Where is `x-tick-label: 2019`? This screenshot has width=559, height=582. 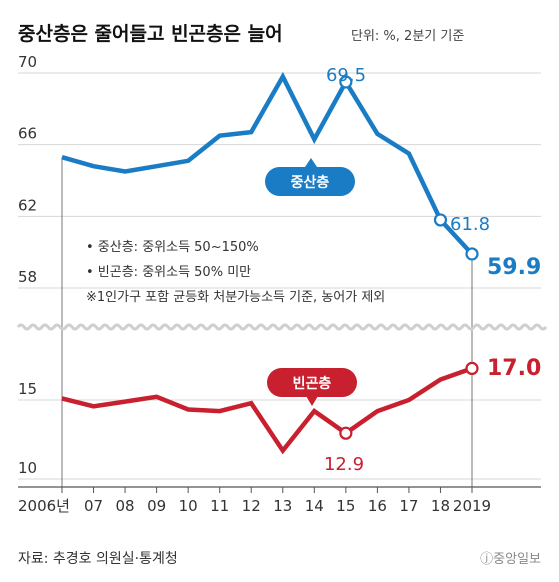
x-tick-label: 2019 is located at coordinates (472, 506).